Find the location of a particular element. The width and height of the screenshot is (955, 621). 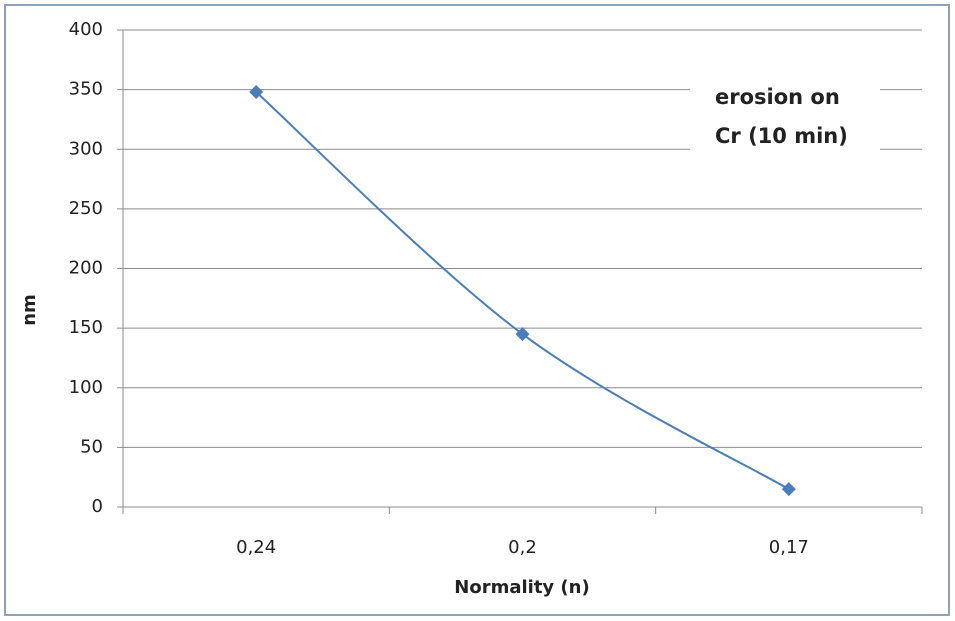

x-axis-label: Normality (n) is located at coordinates (521, 587).